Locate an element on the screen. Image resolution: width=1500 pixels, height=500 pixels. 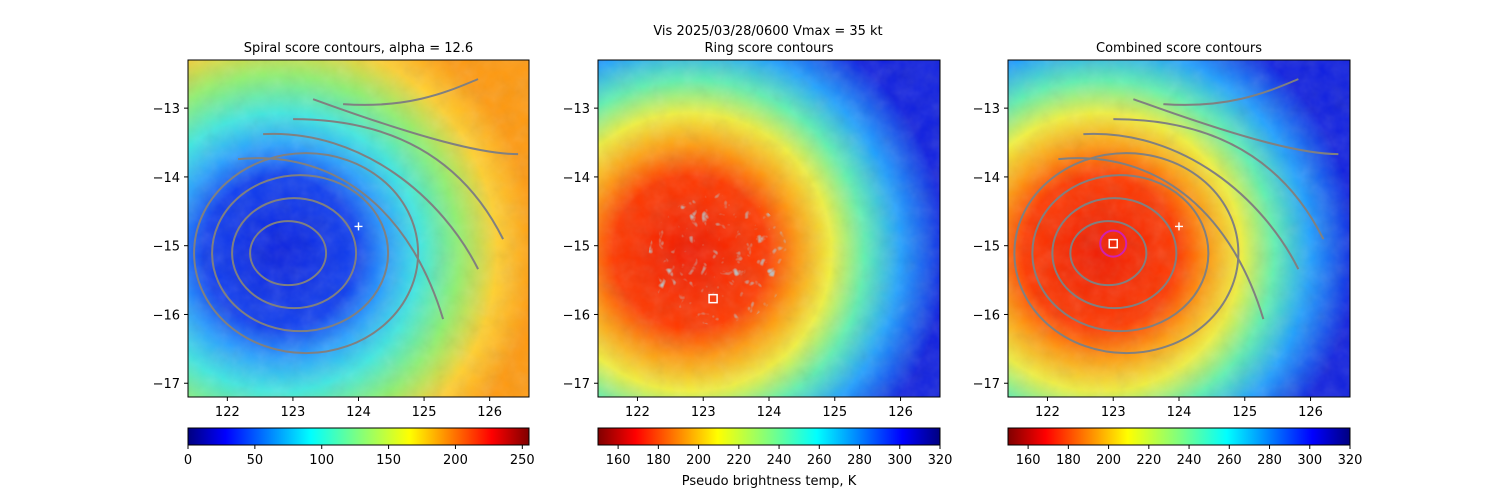
colorbar-tick-label: 0 is located at coordinates (188, 460).